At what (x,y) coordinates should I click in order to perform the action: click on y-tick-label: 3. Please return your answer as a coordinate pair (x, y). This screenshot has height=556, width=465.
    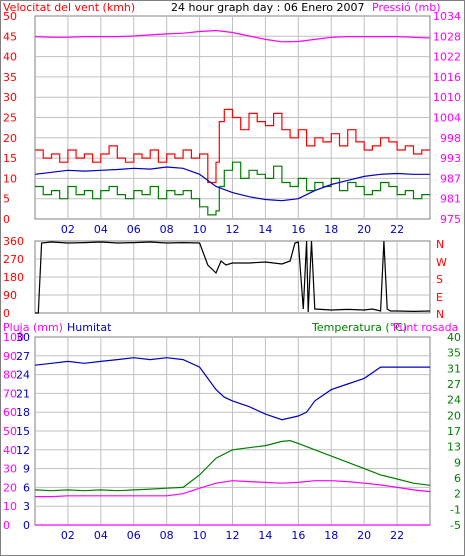
    Looking at the image, I should click on (26, 506).